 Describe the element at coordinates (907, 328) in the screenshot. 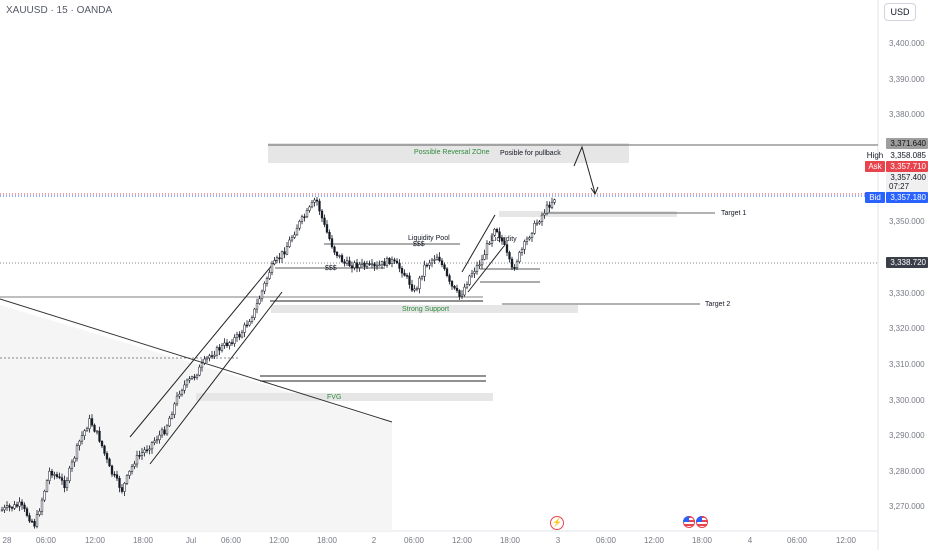

I see `price-label: 3,320.000` at that location.